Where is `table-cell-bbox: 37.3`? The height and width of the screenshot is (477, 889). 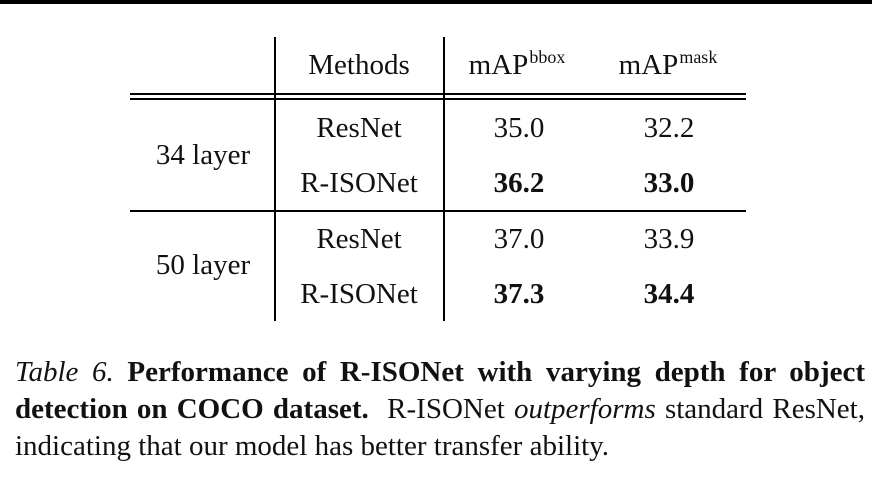
table-cell-bbox: 37.3 is located at coordinates (519, 294).